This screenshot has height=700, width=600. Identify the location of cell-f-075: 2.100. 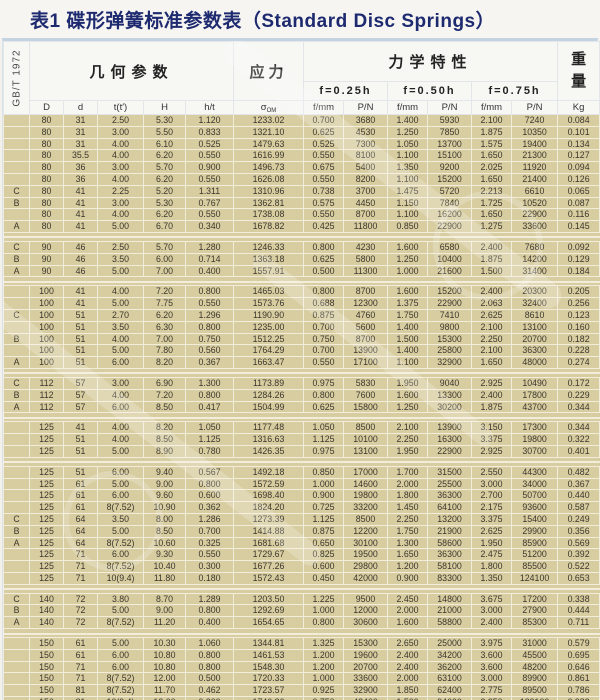
(492, 327).